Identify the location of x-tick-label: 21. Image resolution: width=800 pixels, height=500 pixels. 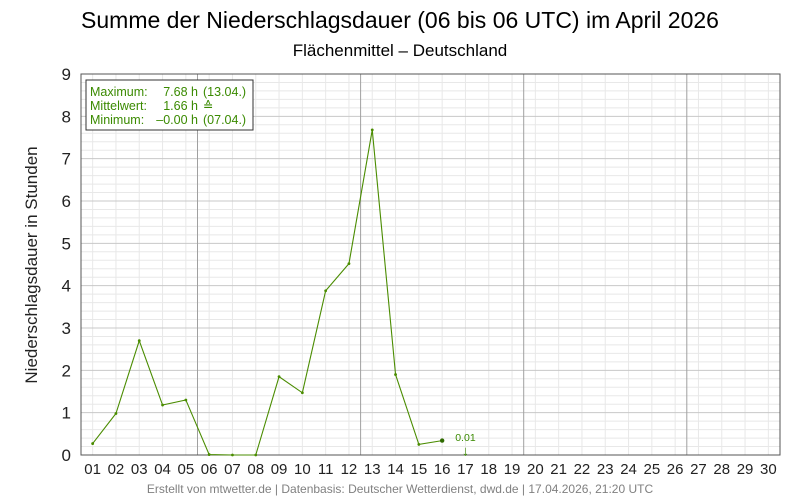
(558, 469).